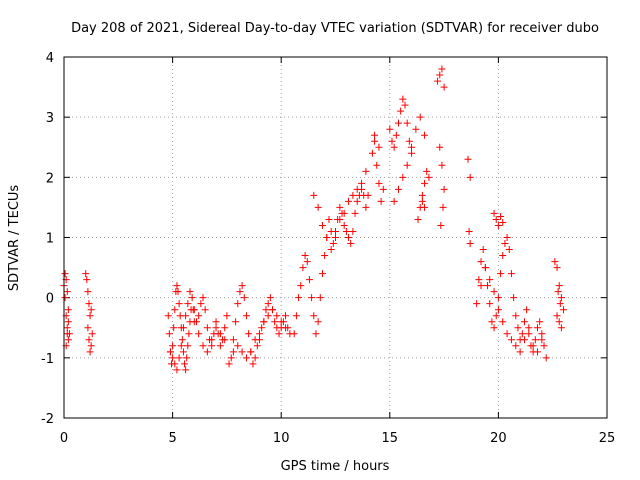 The width and height of the screenshot is (640, 480). I want to click on x-axis-label: GPS time / hours, so click(335, 466).